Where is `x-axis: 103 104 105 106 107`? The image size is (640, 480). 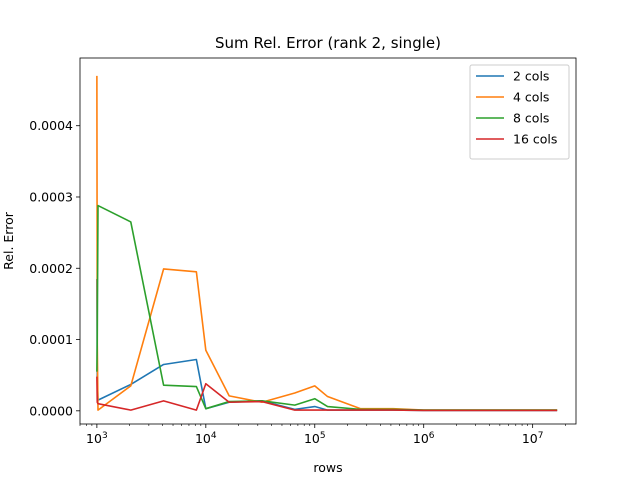 x-axis: 103 104 105 106 107 is located at coordinates (322, 435).